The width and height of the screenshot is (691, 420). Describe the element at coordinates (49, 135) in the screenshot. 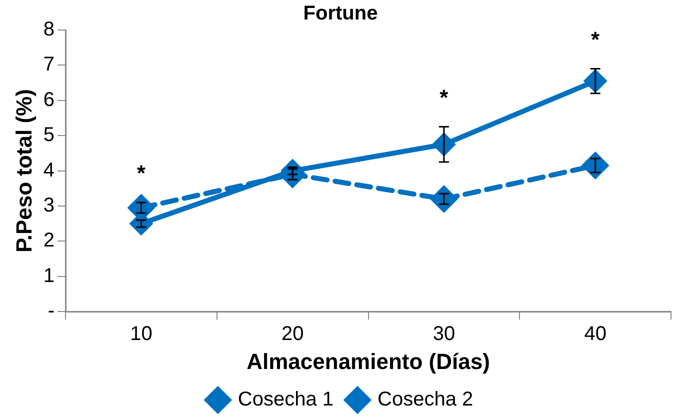

I see `y-tick-label: 5` at that location.